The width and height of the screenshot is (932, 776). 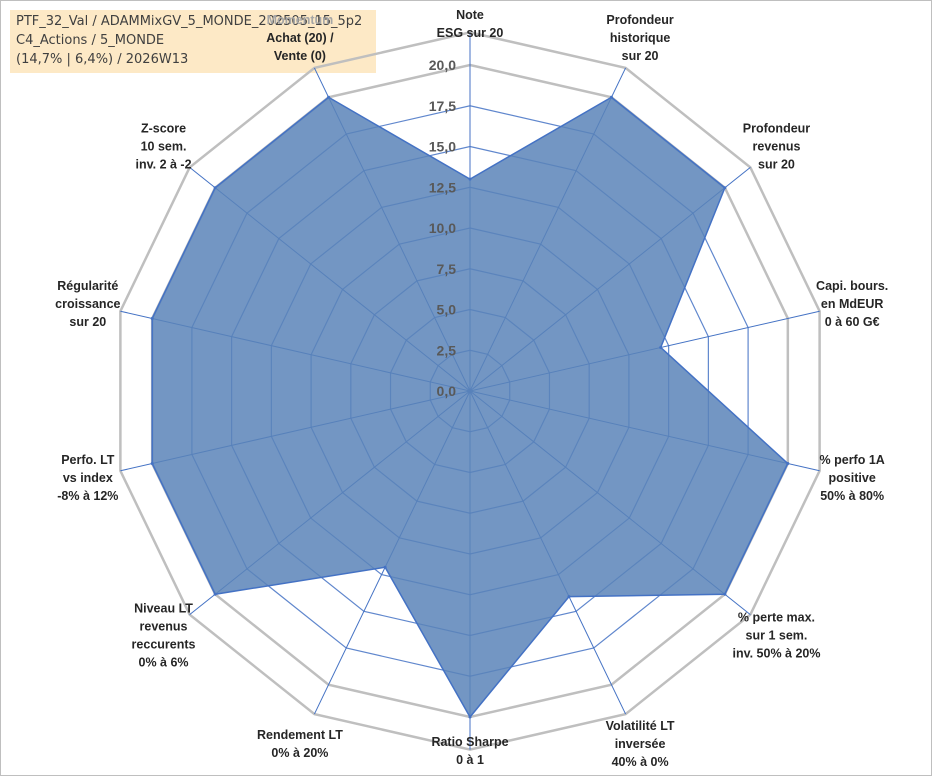 I want to click on category-label-line: % perte max., so click(x=776, y=617).